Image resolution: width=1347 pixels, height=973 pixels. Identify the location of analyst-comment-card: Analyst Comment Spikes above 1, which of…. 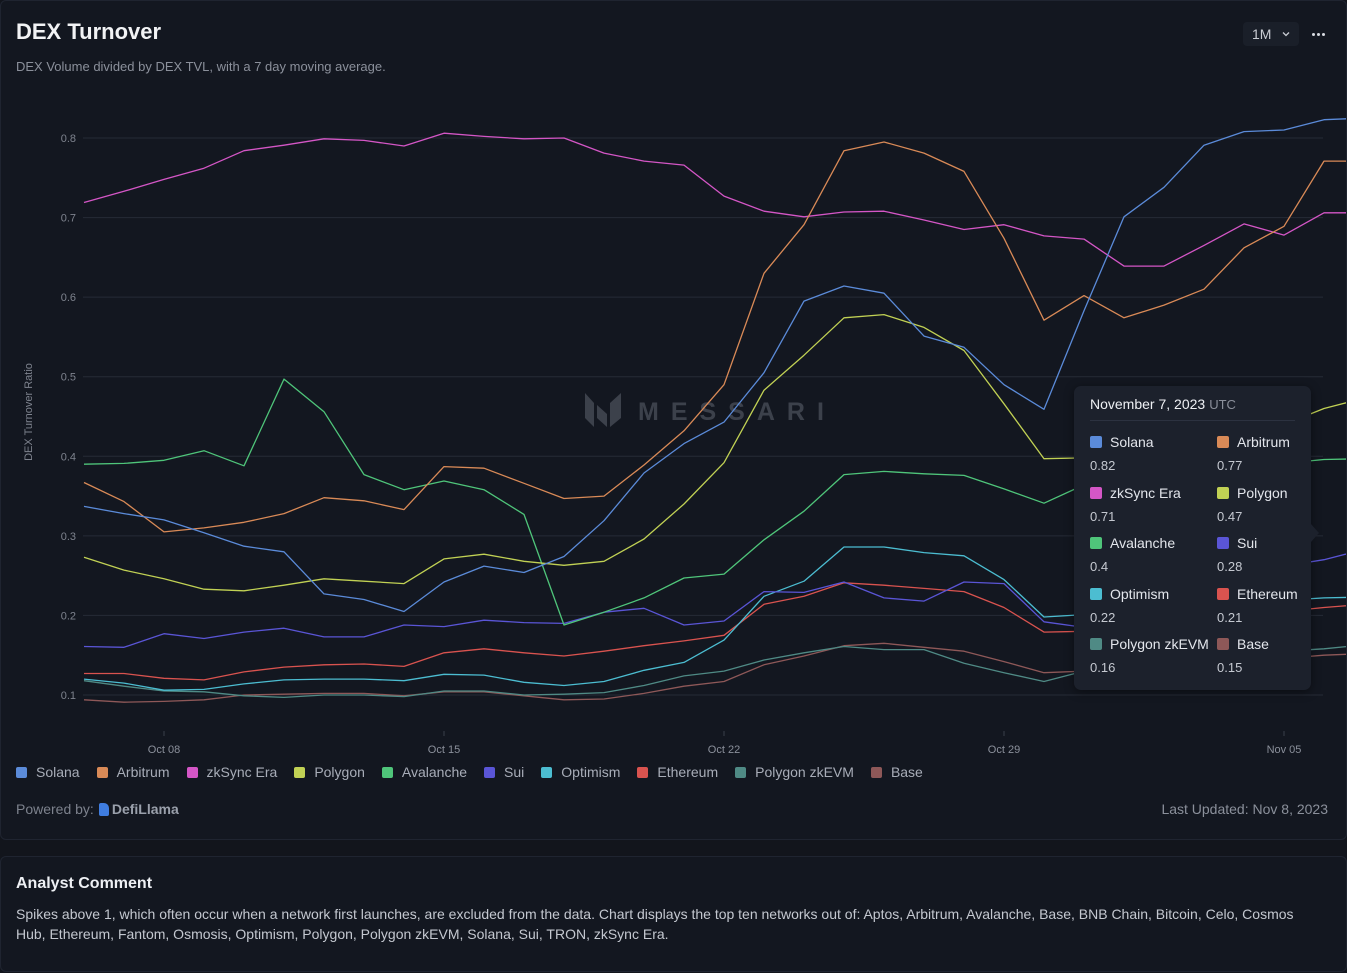
(673, 914).